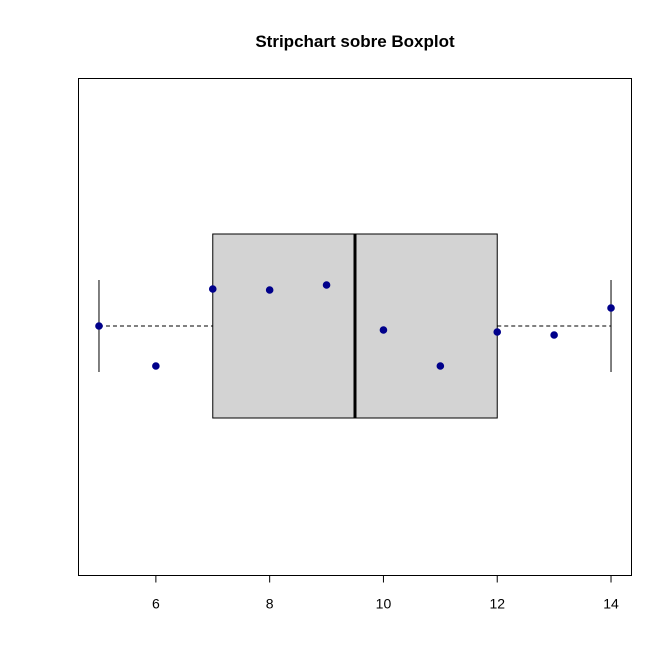  Describe the element at coordinates (497, 604) in the screenshot. I see `x-tick-label: 12` at that location.